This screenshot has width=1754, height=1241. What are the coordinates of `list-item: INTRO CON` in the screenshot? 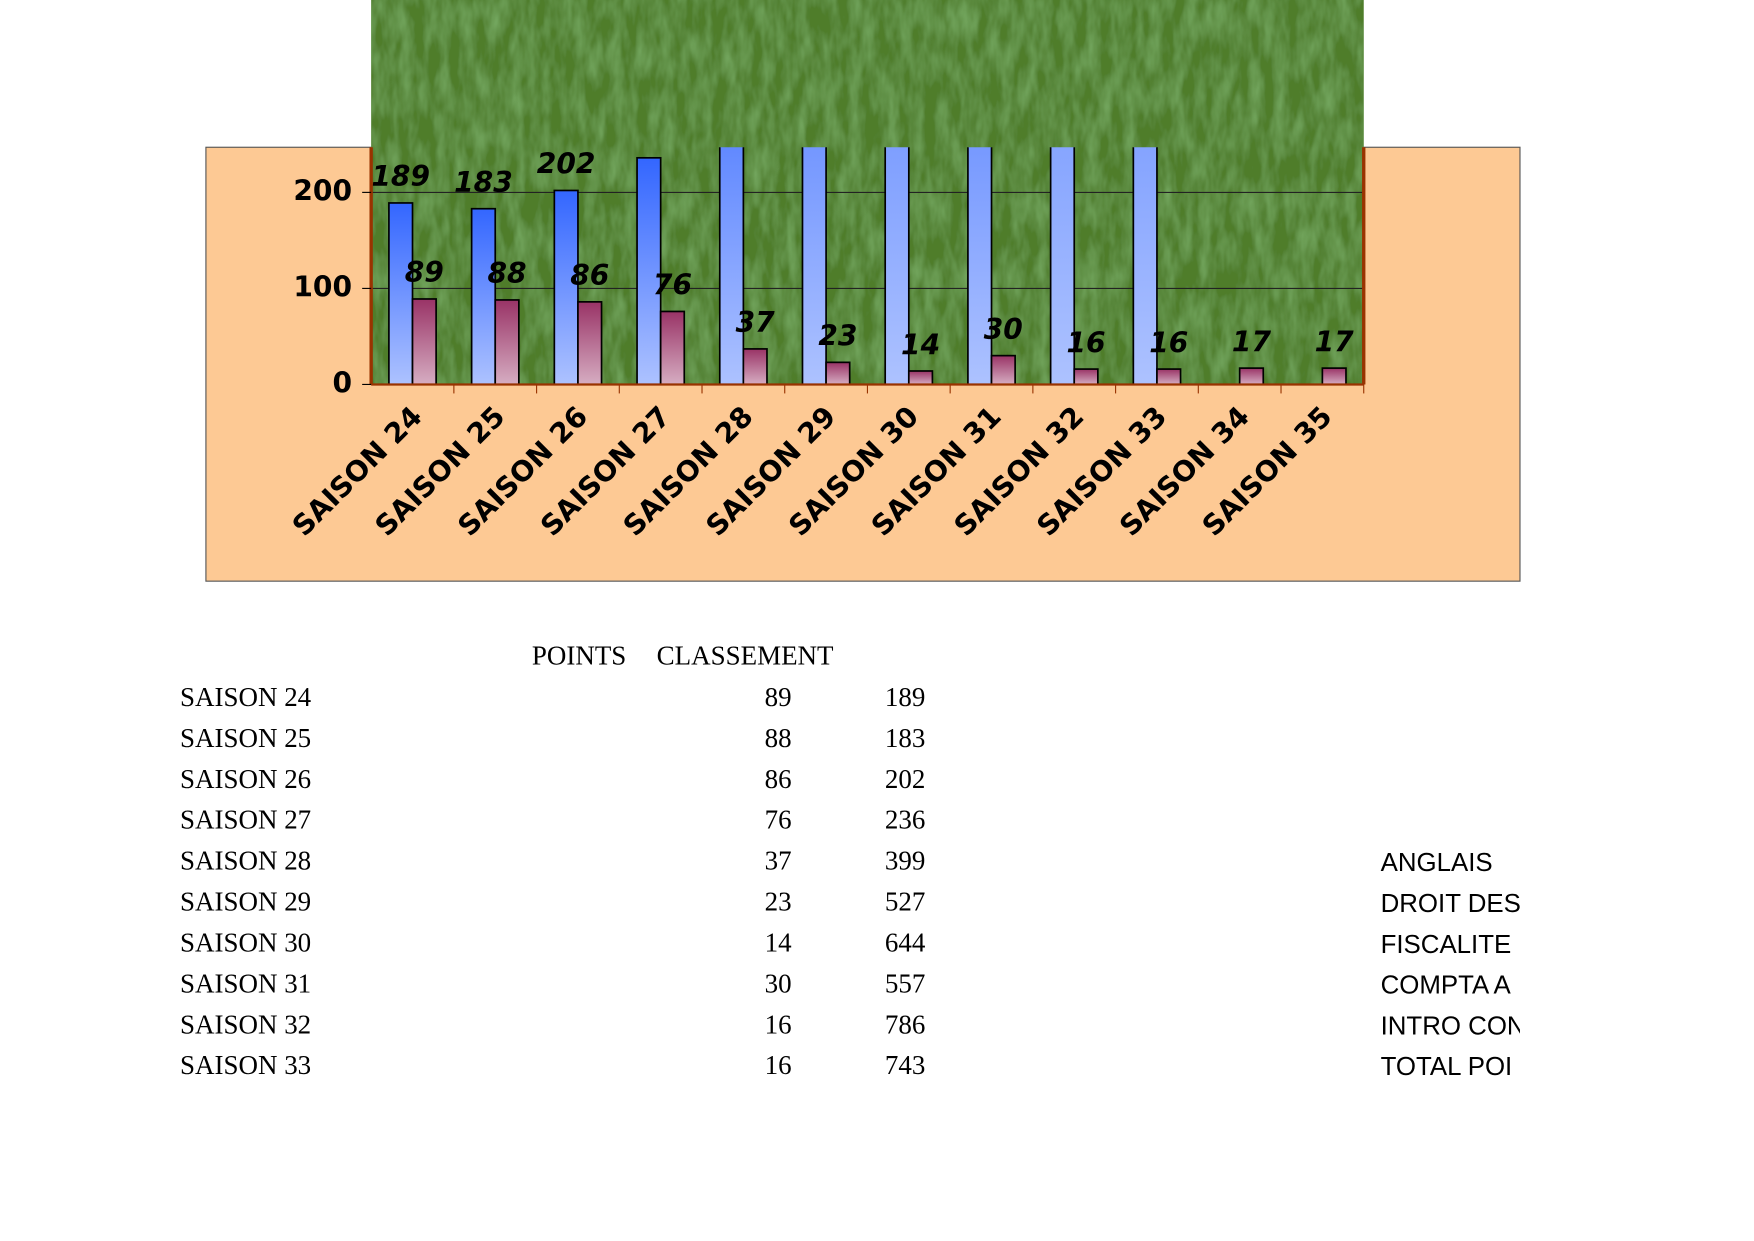 It's located at (1453, 1026).